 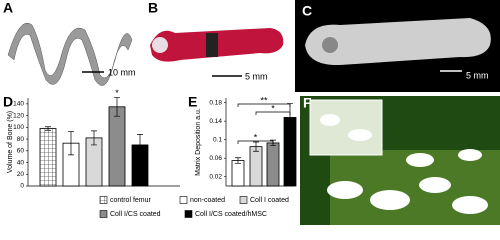 What do you see at coordinates (264, 100) in the screenshot?
I see `significance: **` at bounding box center [264, 100].